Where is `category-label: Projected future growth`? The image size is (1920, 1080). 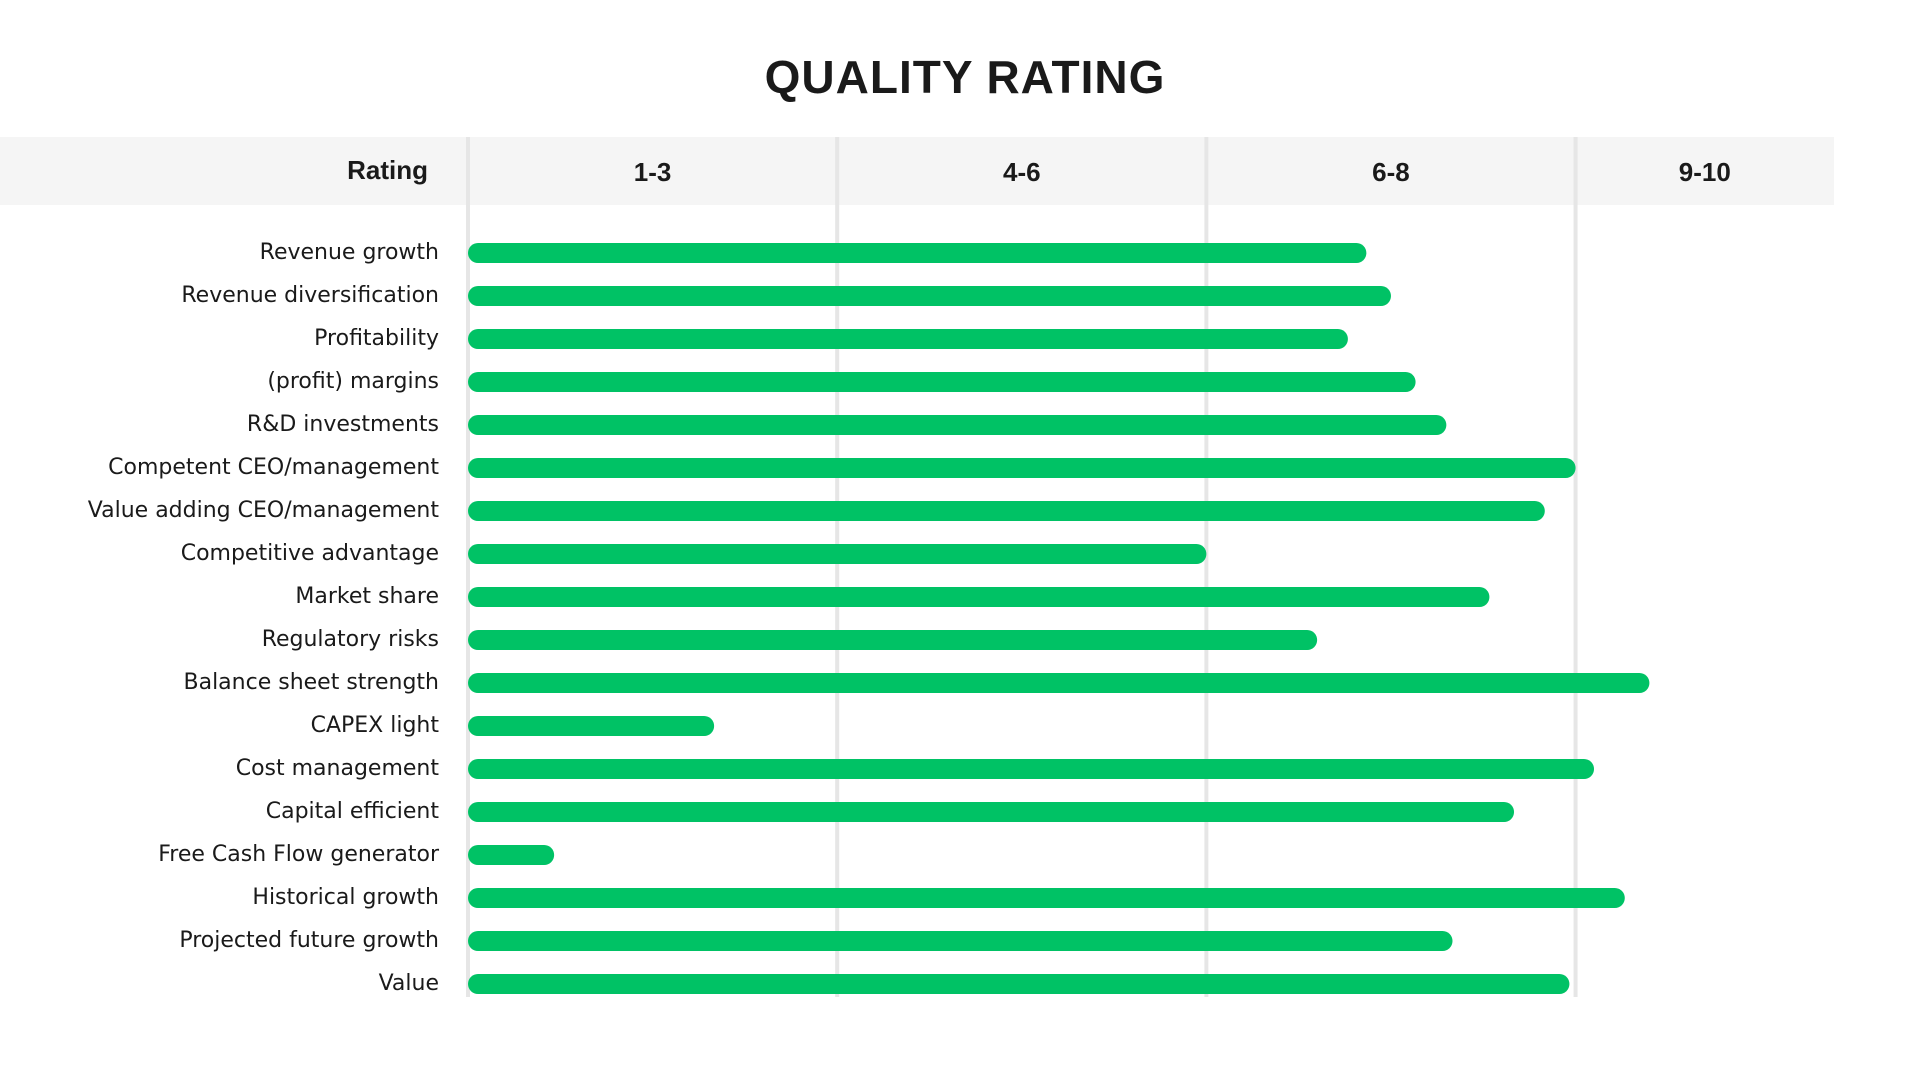 category-label: Projected future growth is located at coordinates (309, 940).